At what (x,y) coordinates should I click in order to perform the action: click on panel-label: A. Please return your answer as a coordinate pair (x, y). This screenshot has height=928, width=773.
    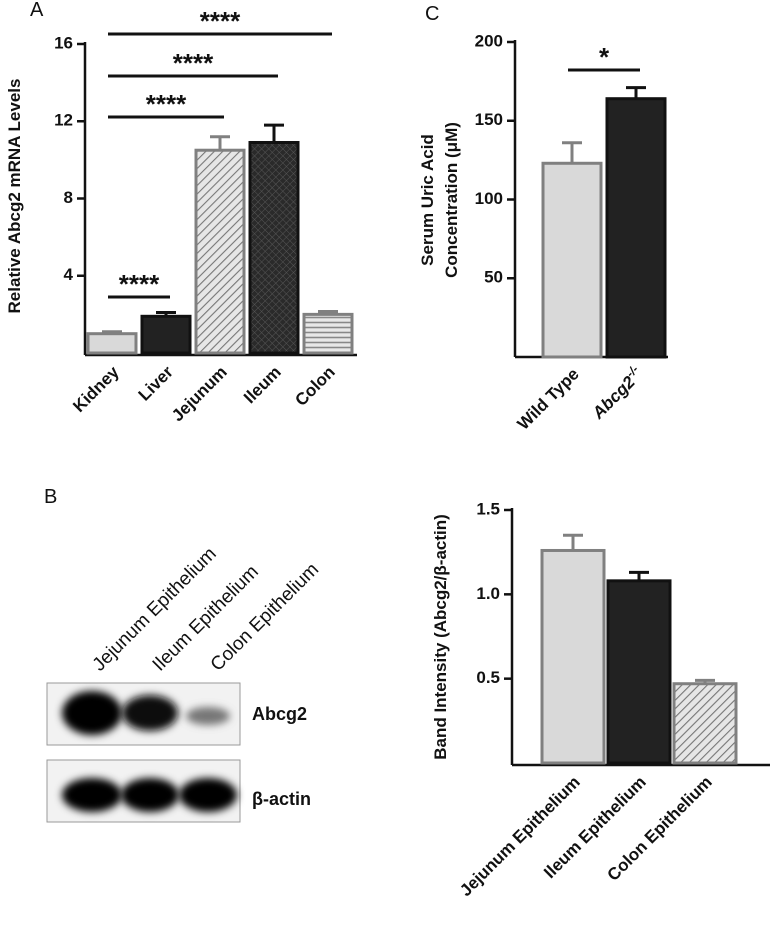
    Looking at the image, I should click on (37, 10).